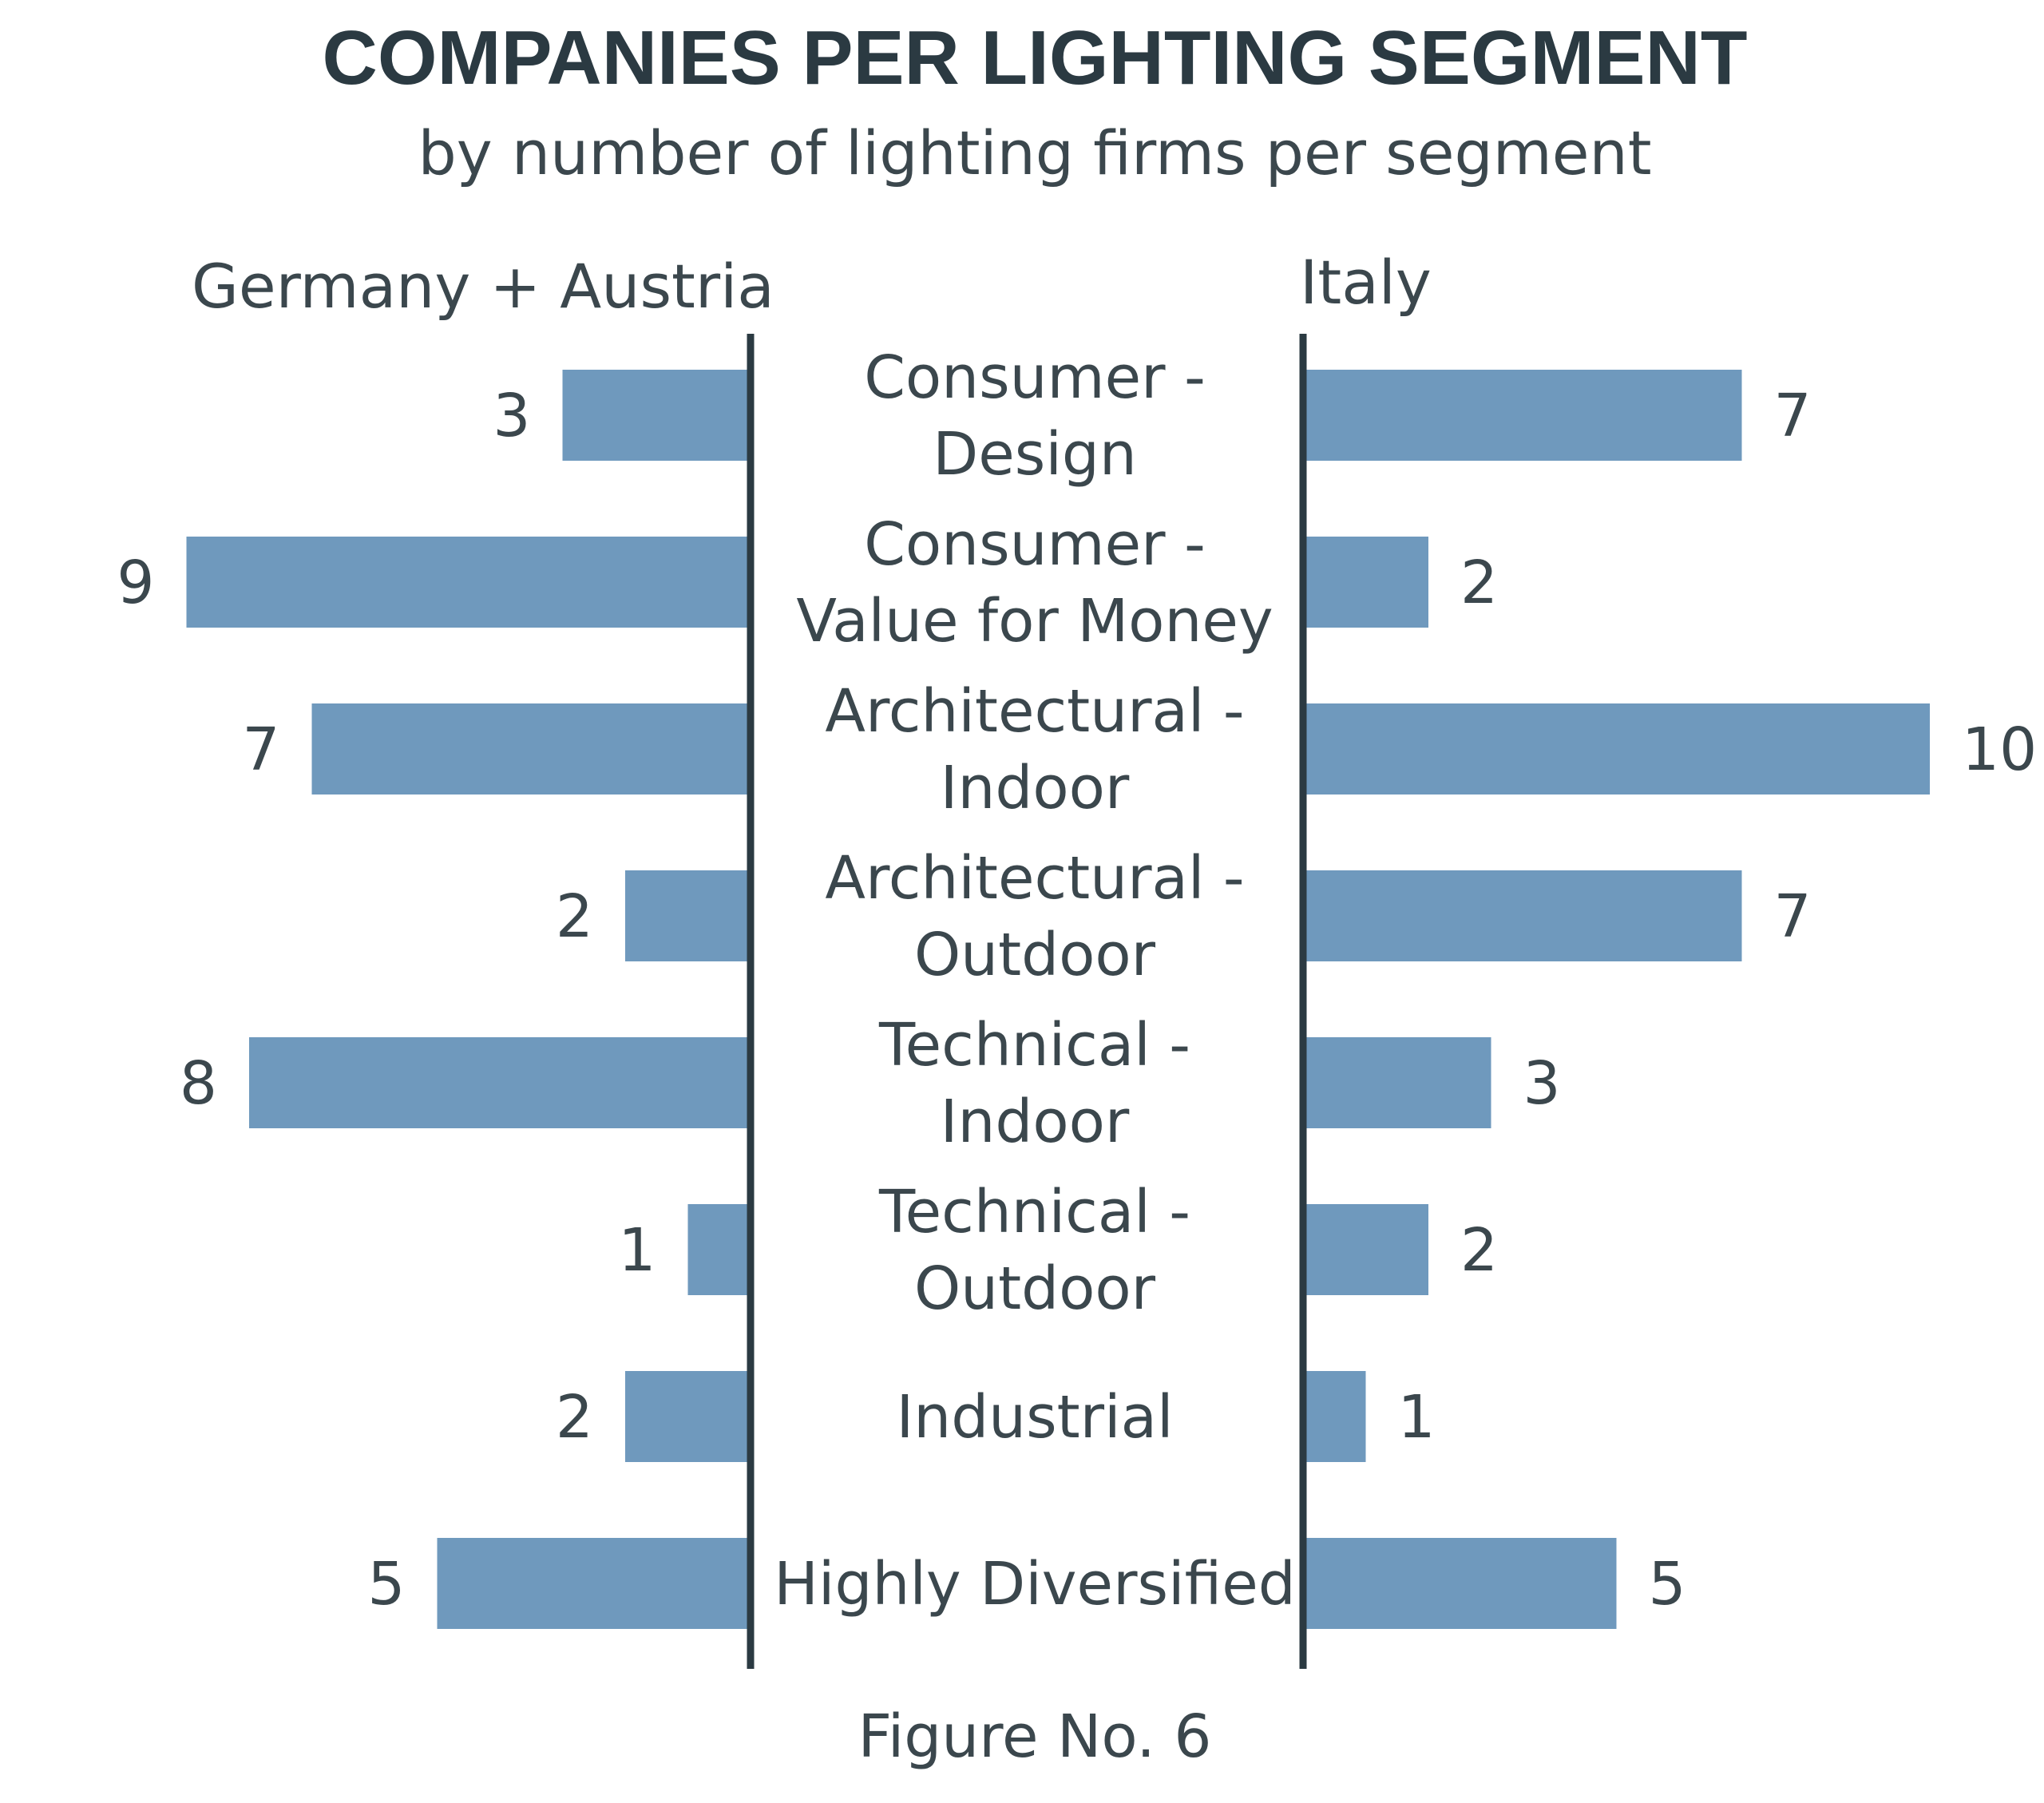 The width and height of the screenshot is (2044, 1803). Describe the element at coordinates (1793, 916) in the screenshot. I see `value-label-right-3: 7` at that location.